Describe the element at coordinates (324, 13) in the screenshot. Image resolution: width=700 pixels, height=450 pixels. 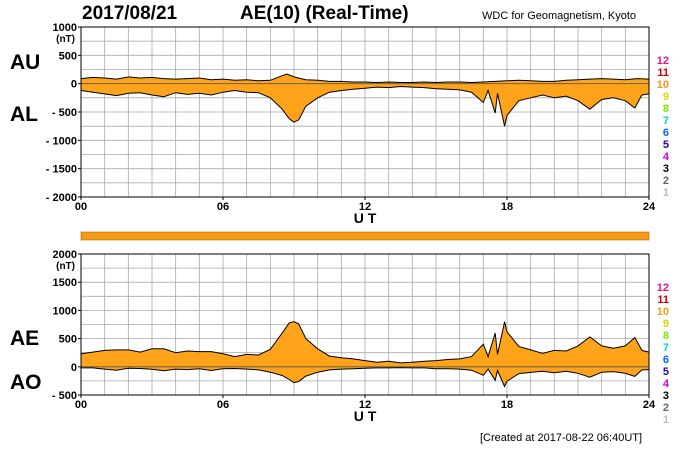
I see `chart-title: AE(10) (Real-Time)` at that location.